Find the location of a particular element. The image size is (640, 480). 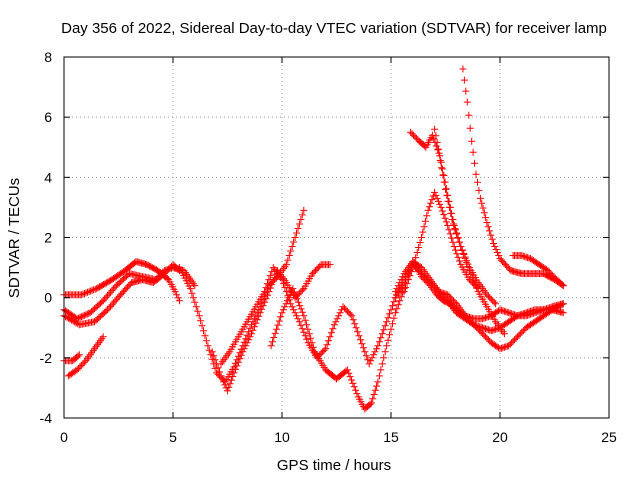

x-tick-label: 5 is located at coordinates (173, 437).